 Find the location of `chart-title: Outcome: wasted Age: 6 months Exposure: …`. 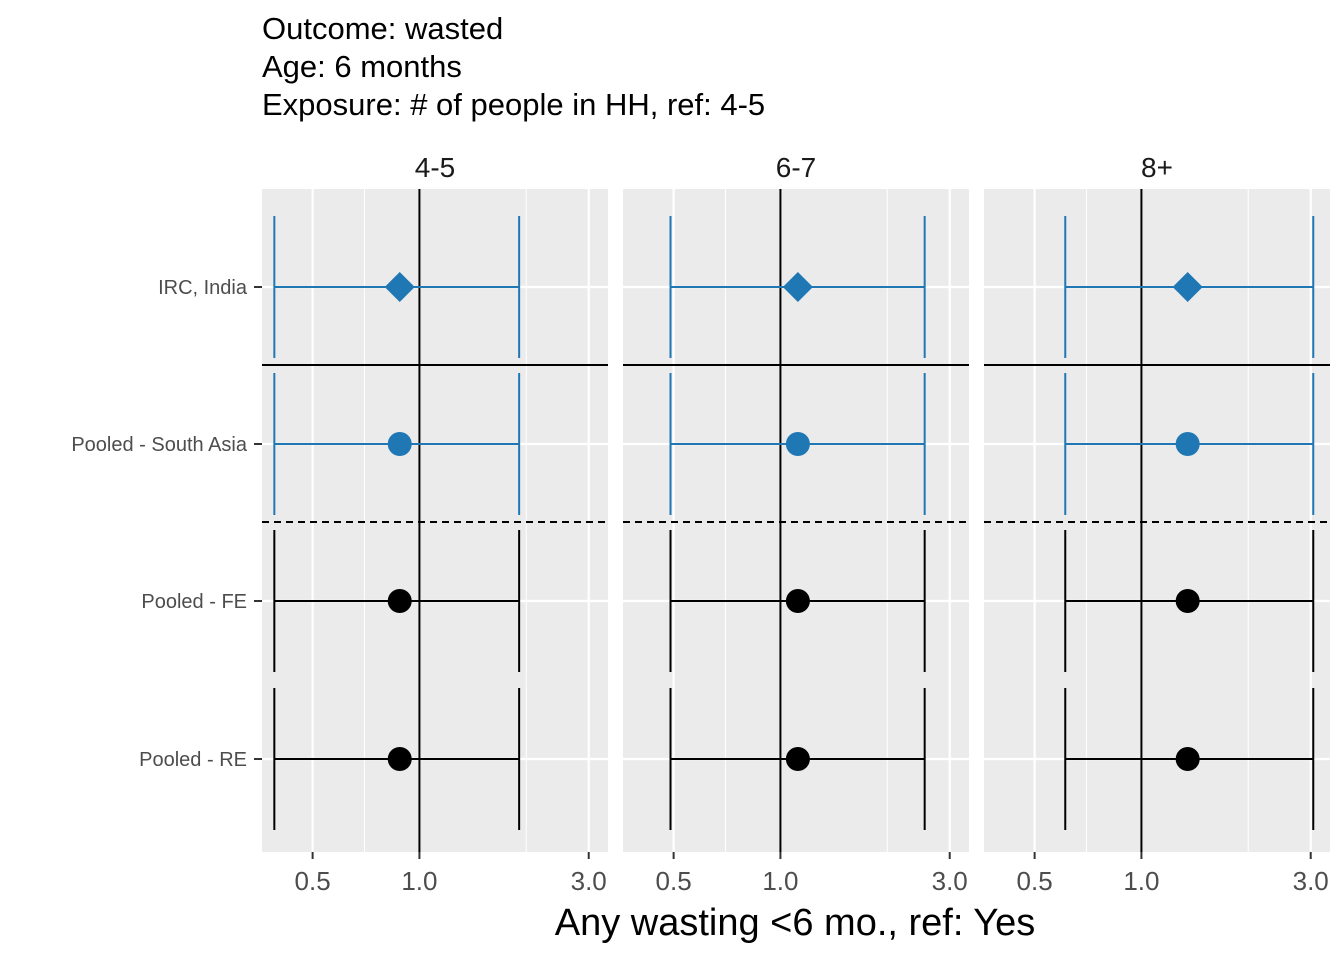

chart-title: Outcome: wasted Age: 6 months Exposure: … is located at coordinates (513, 67).